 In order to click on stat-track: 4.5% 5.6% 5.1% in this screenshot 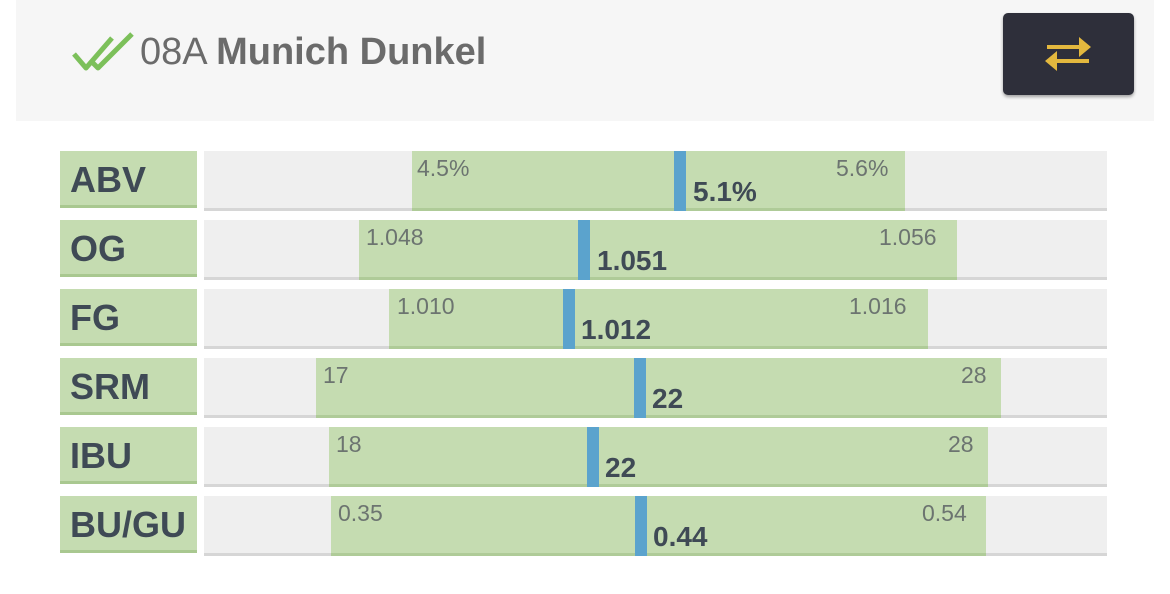, I will do `click(655, 181)`.